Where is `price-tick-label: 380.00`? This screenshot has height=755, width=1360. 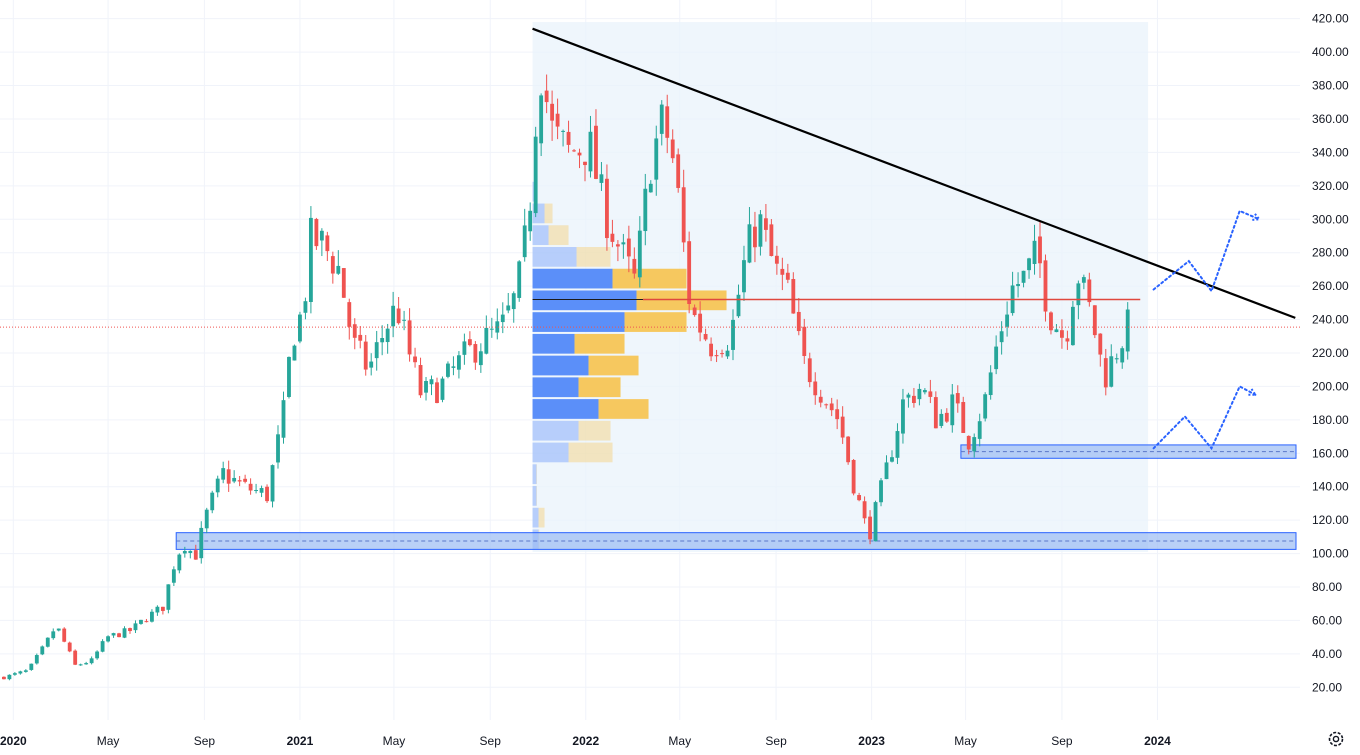
price-tick-label: 380.00 is located at coordinates (1330, 86).